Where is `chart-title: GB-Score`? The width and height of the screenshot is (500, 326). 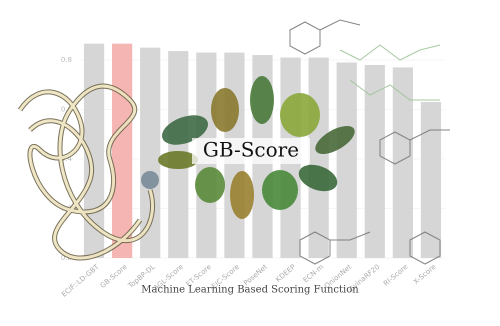
chart-title: GB-Score is located at coordinates (251, 150).